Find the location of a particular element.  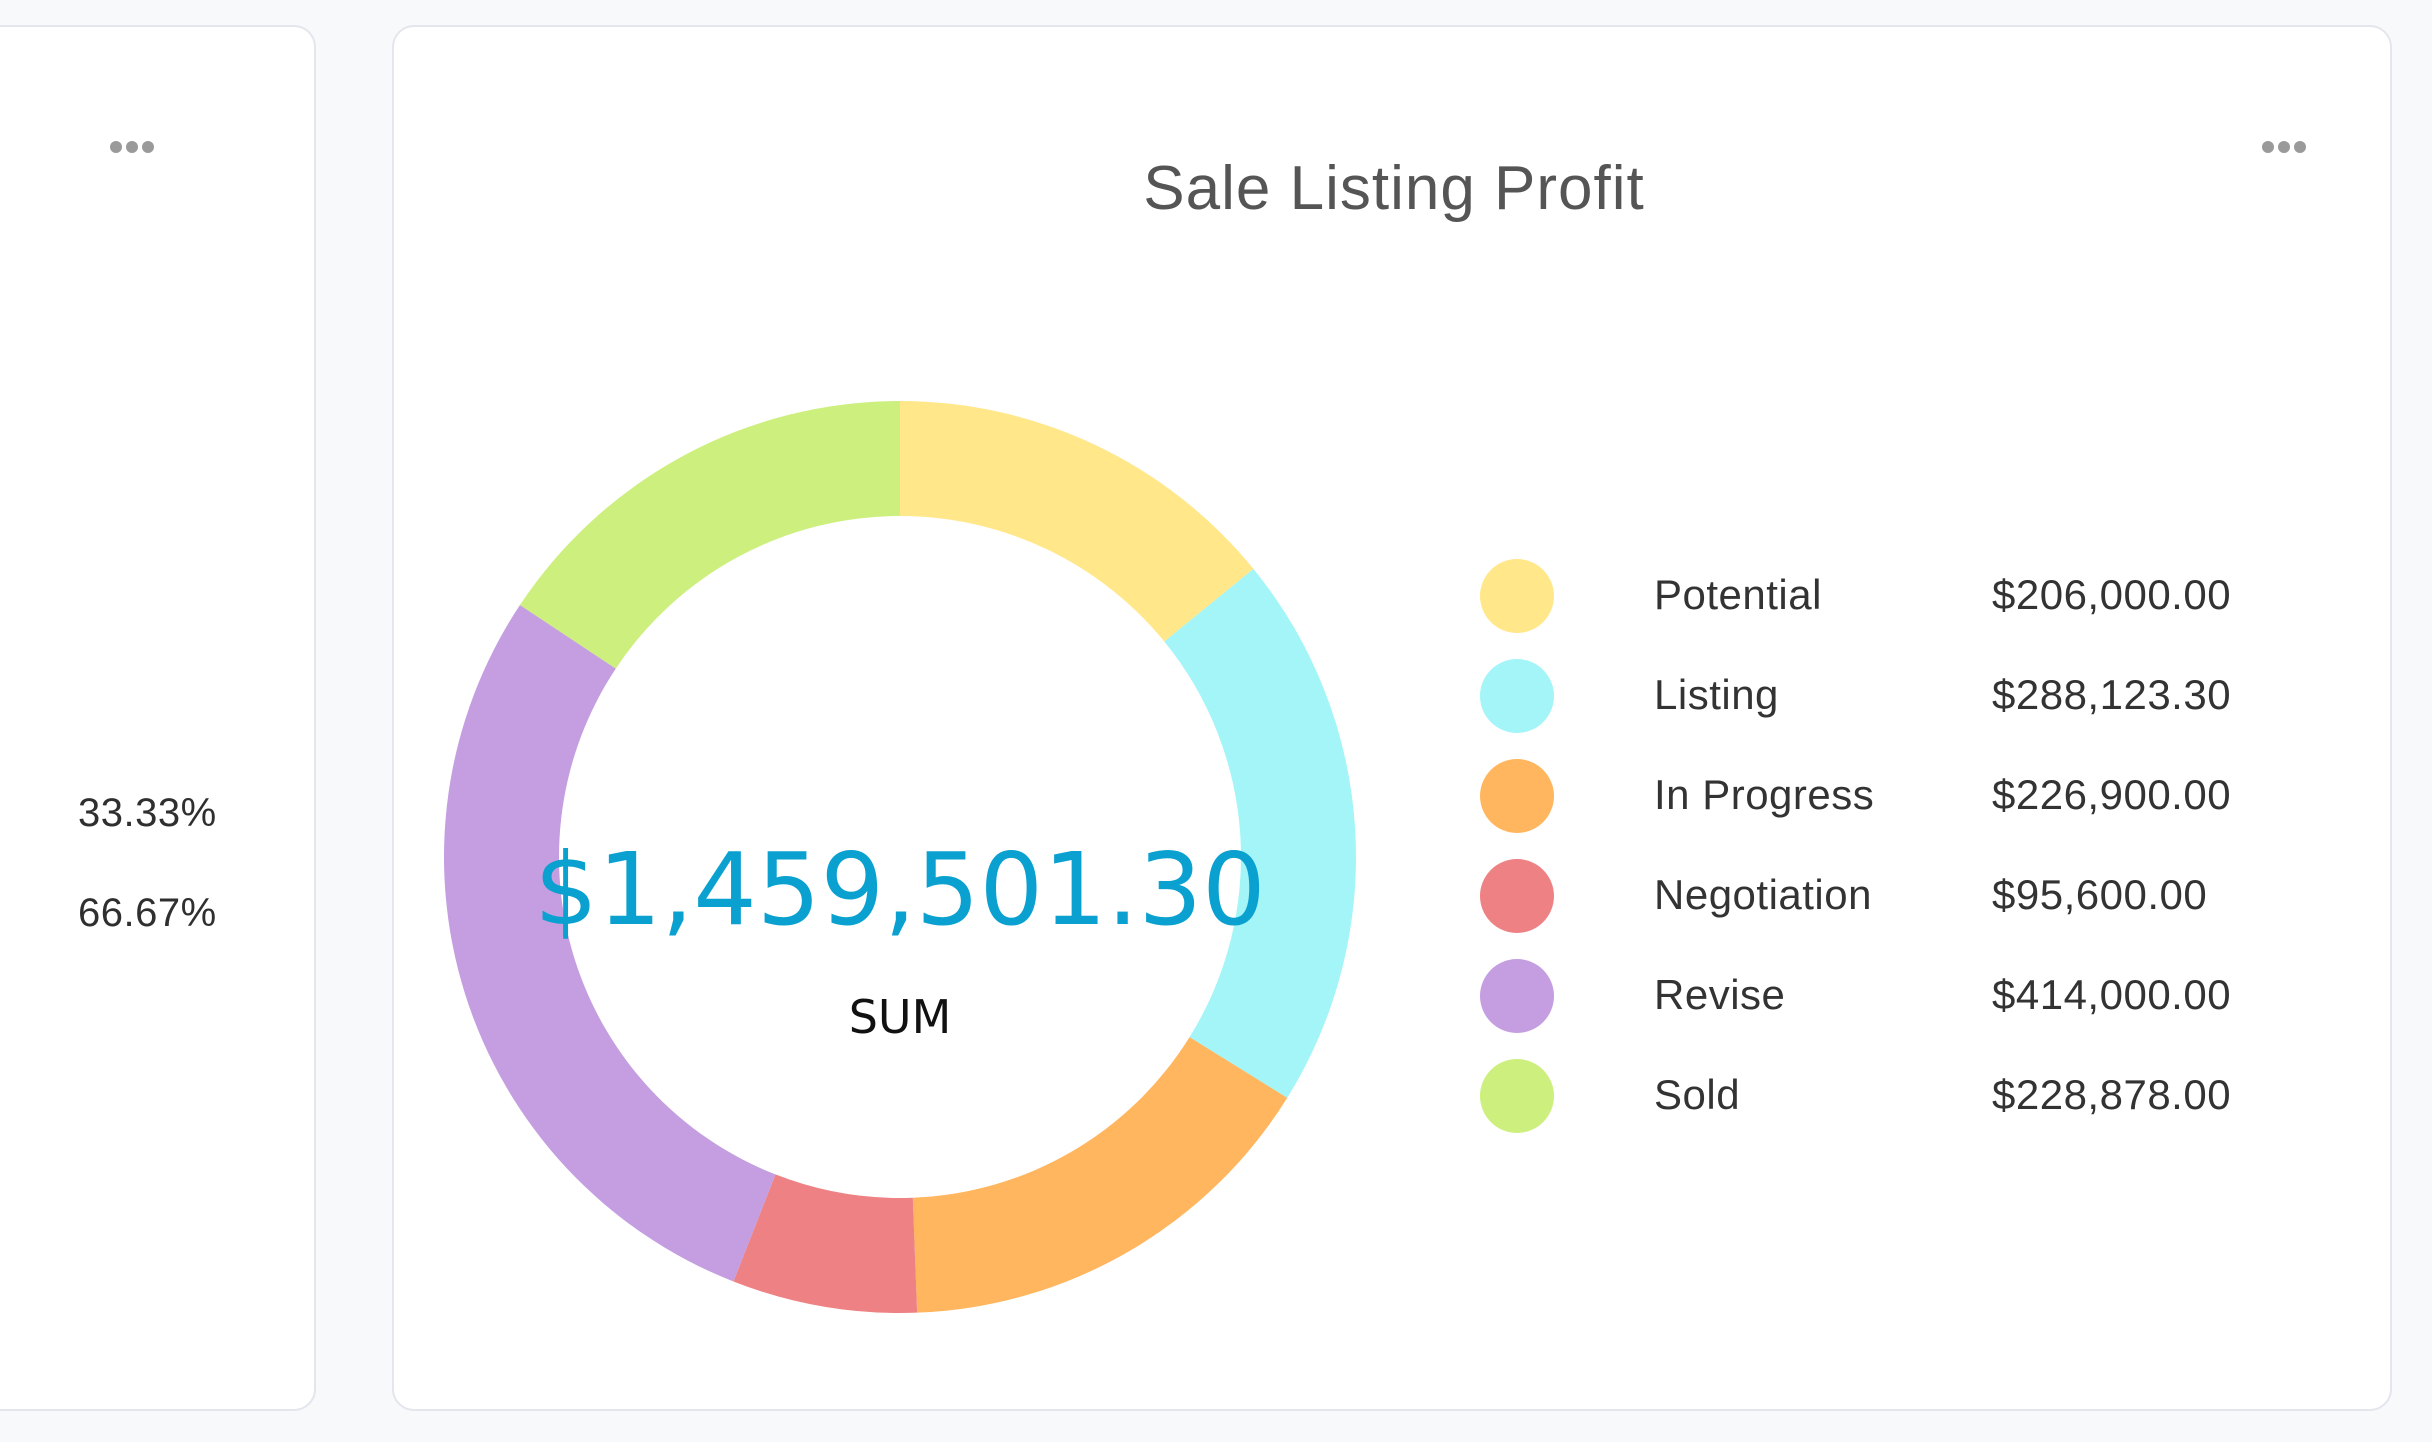

legend-item-revise: Revise $414,000.00 is located at coordinates (1394, 997).